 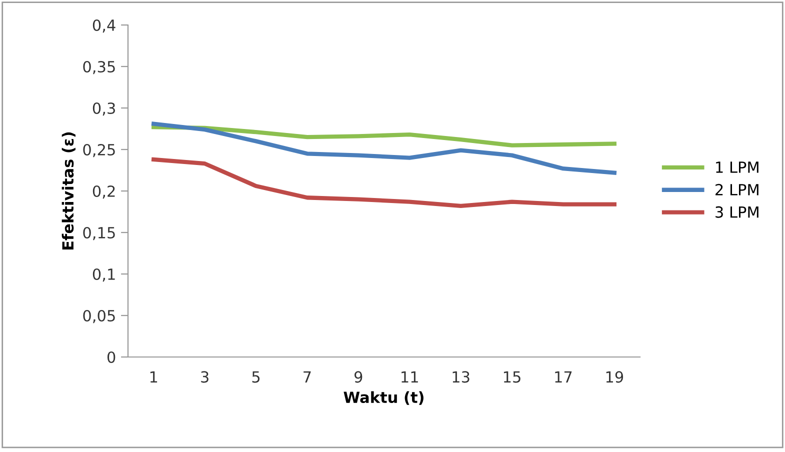 What do you see at coordinates (103, 192) in the screenshot?
I see `y-tick-label: 0,2` at bounding box center [103, 192].